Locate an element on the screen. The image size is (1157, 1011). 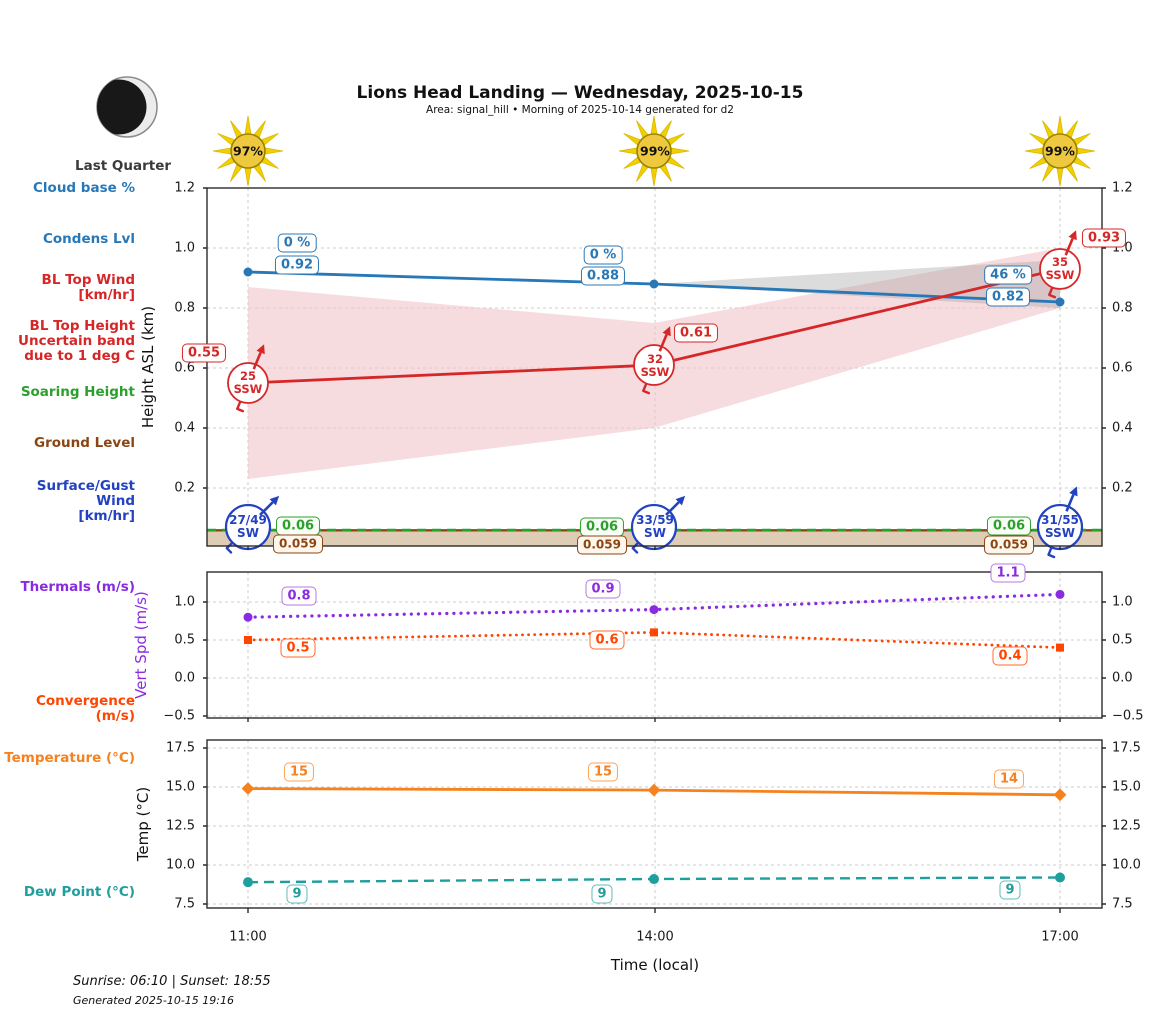
x-tick: 17:00 is located at coordinates (1060, 937).